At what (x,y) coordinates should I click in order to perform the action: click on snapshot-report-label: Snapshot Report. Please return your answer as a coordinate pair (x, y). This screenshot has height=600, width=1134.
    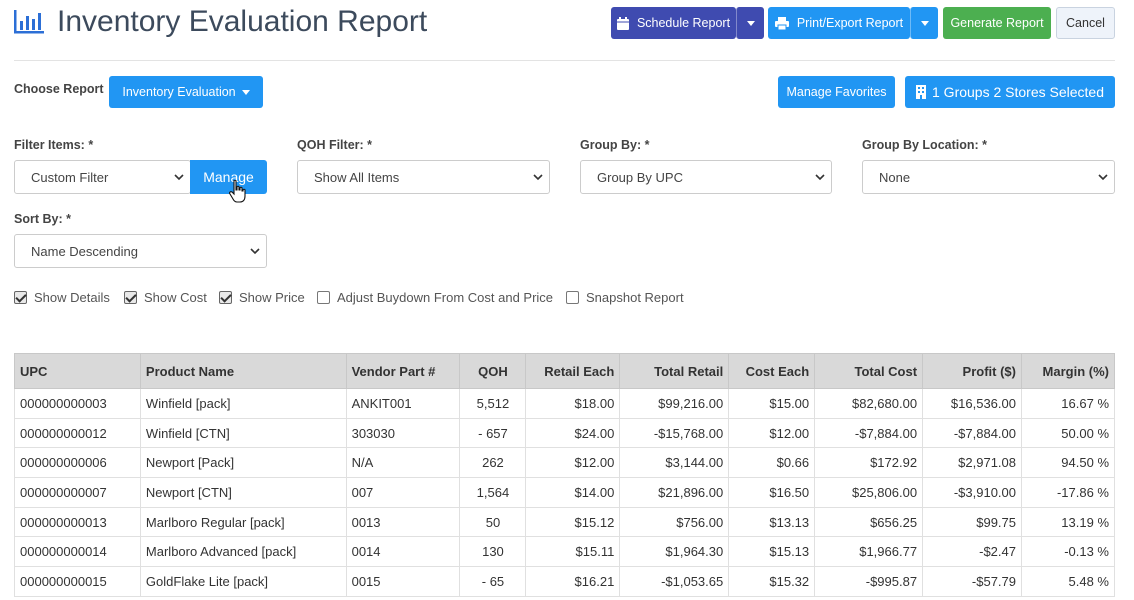
    Looking at the image, I should click on (635, 297).